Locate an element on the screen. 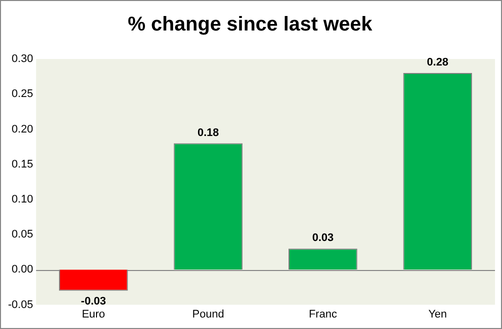 This screenshot has width=502, height=329. y-tick-label: 0.05 is located at coordinates (23, 234).